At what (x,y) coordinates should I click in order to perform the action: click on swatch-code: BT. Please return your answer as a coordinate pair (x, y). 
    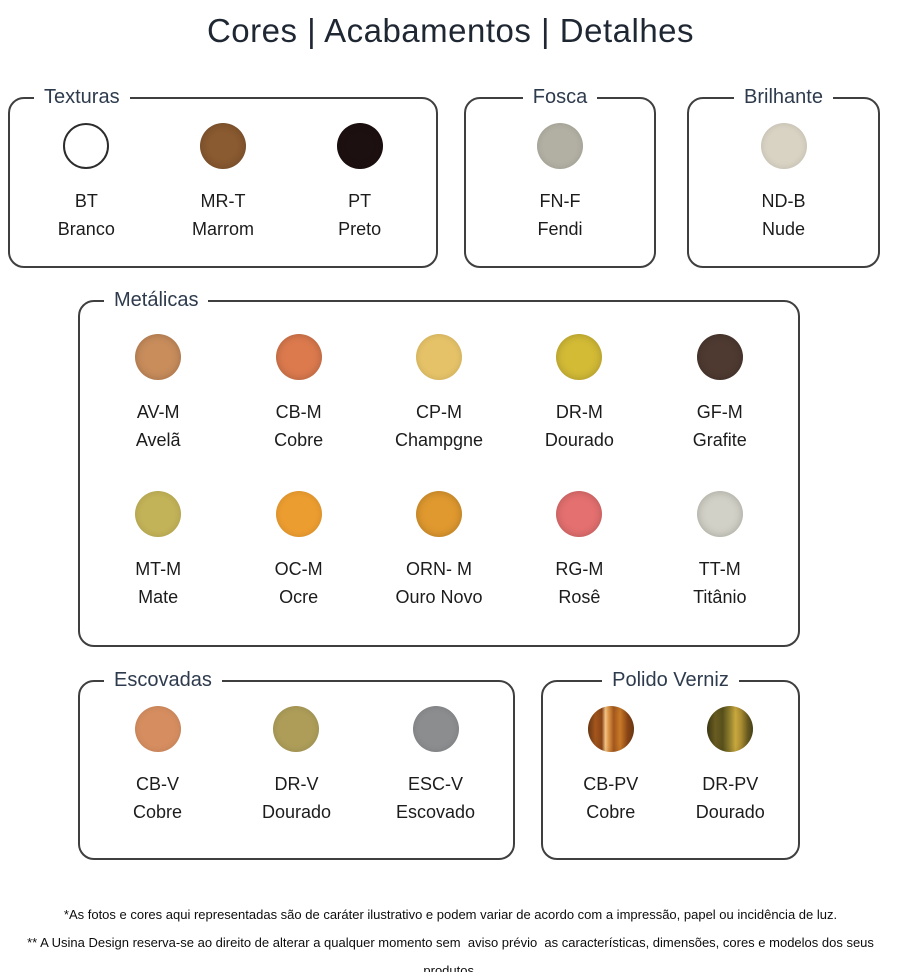
    Looking at the image, I should click on (86, 201).